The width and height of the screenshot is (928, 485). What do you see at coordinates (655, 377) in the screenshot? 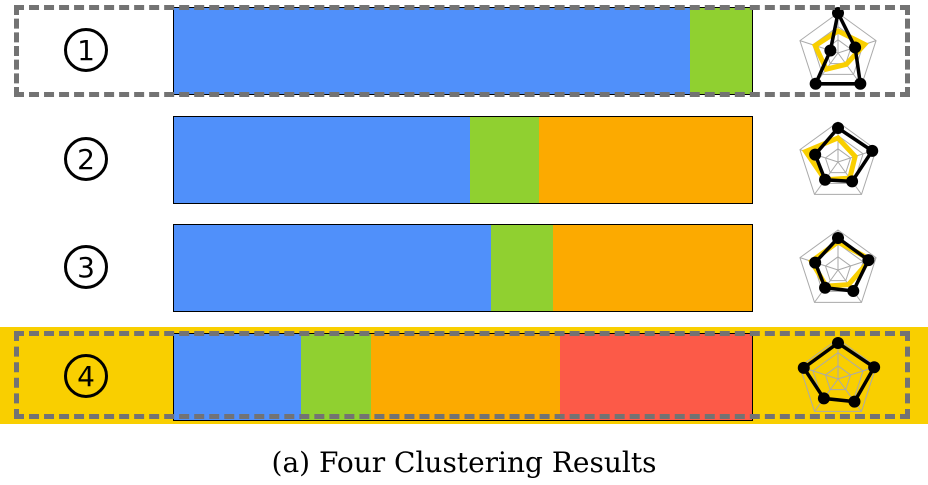
I see `bar-segment-red` at bounding box center [655, 377].